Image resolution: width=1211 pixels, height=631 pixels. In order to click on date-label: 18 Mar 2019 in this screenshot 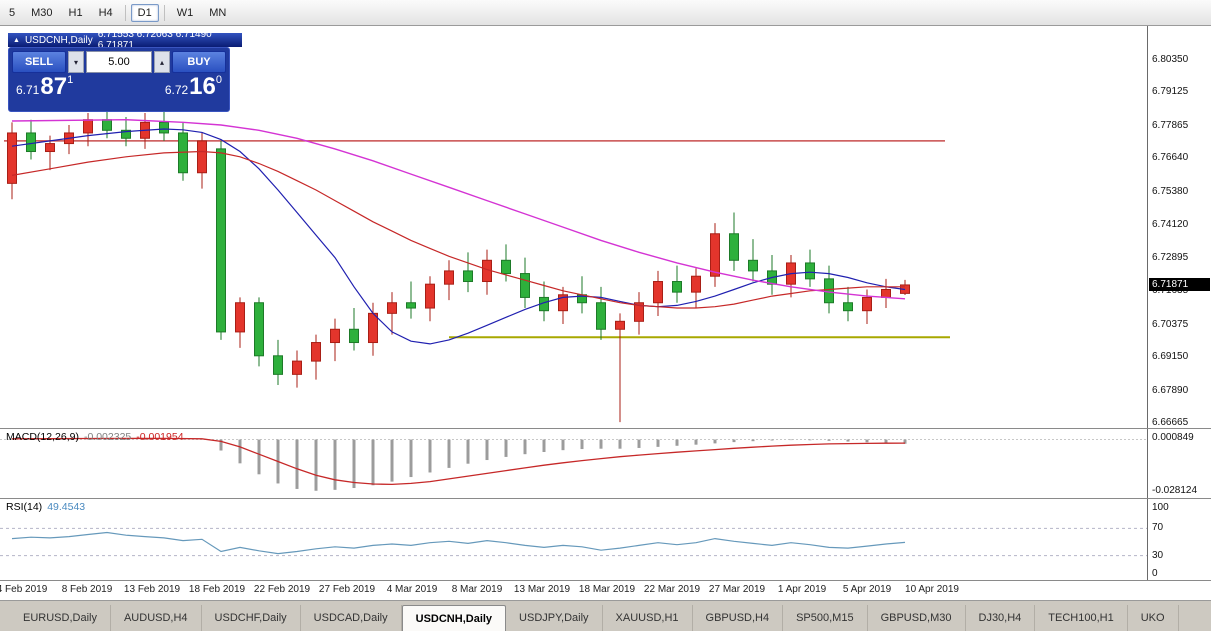, I will do `click(607, 589)`.